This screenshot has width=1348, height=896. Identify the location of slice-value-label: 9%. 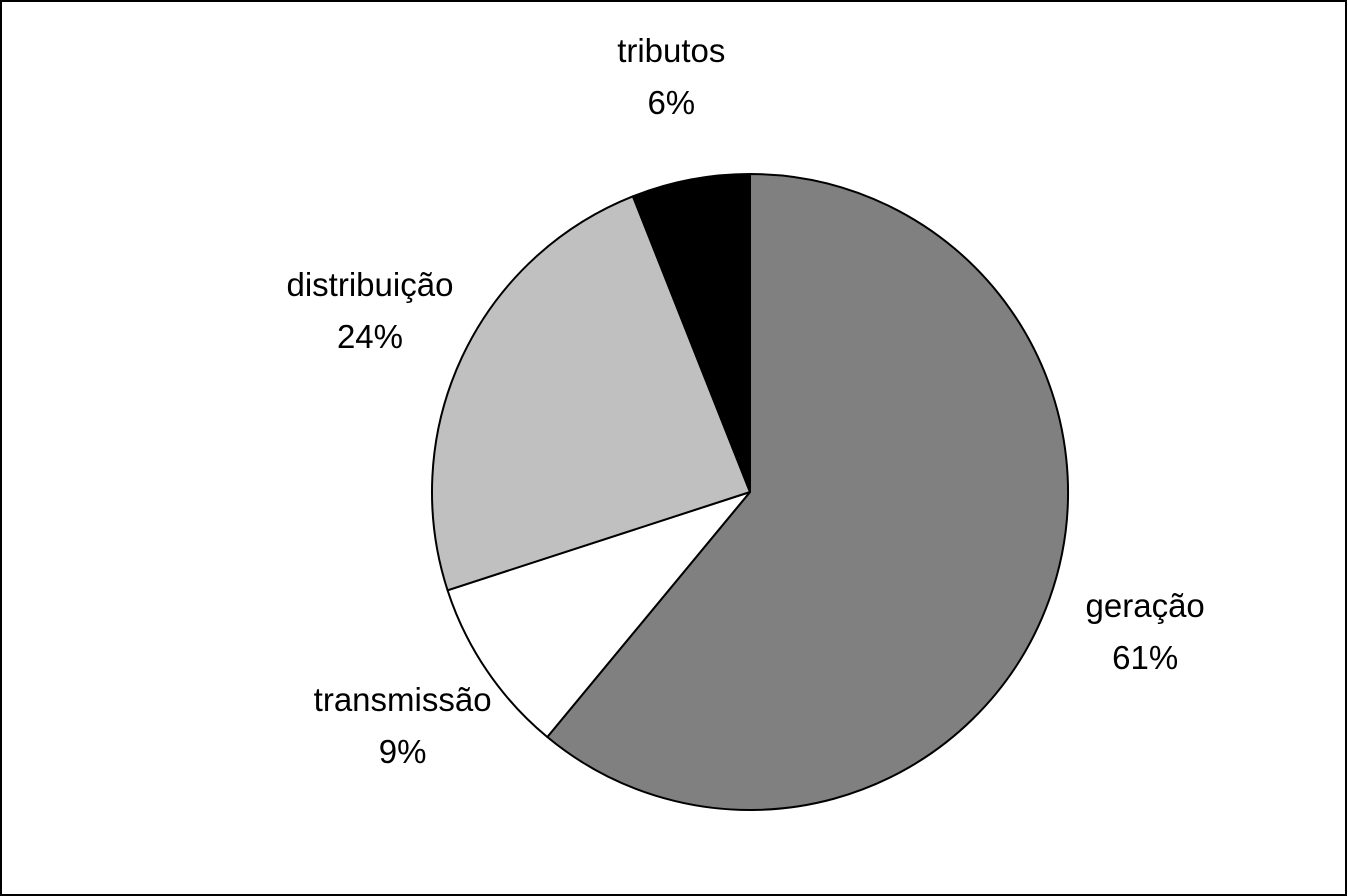
(403, 751).